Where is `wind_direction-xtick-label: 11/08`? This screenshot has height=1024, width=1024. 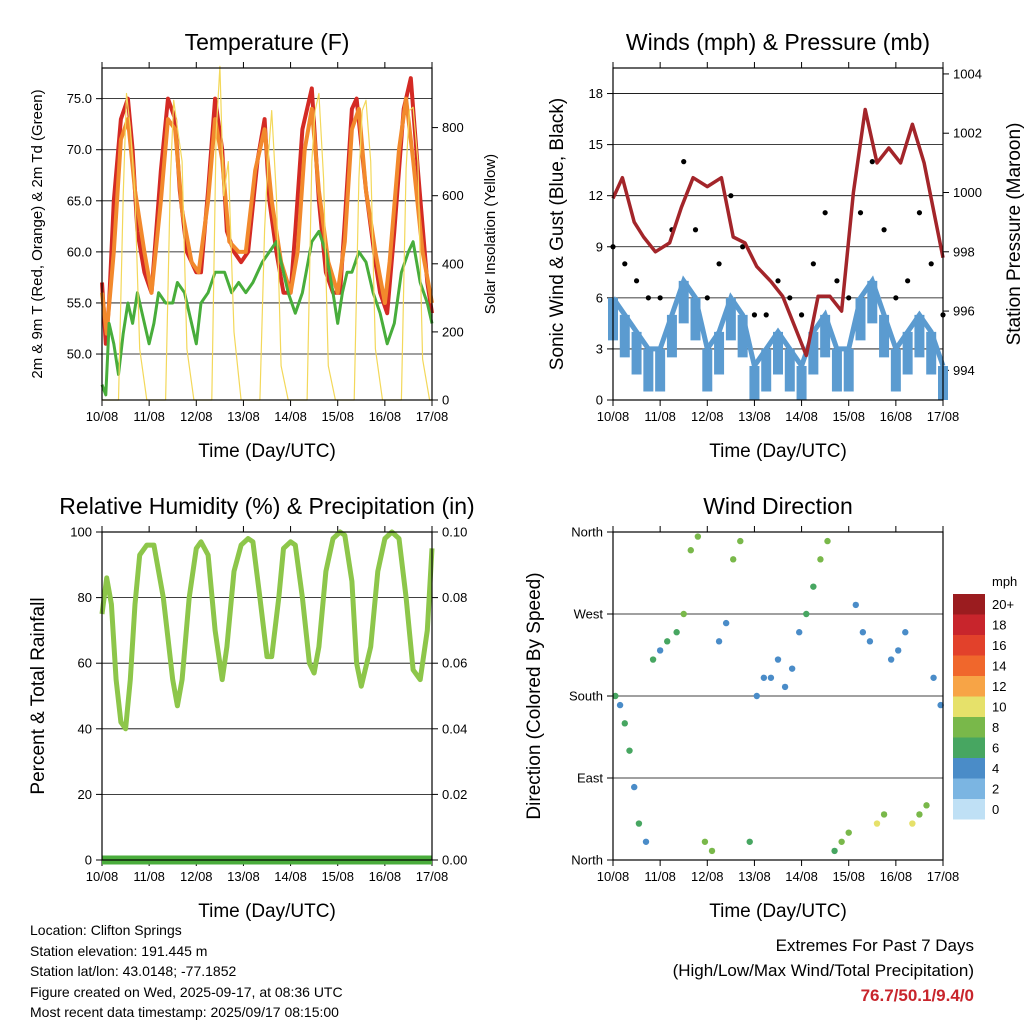
wind_direction-xtick-label: 11/08 is located at coordinates (660, 876).